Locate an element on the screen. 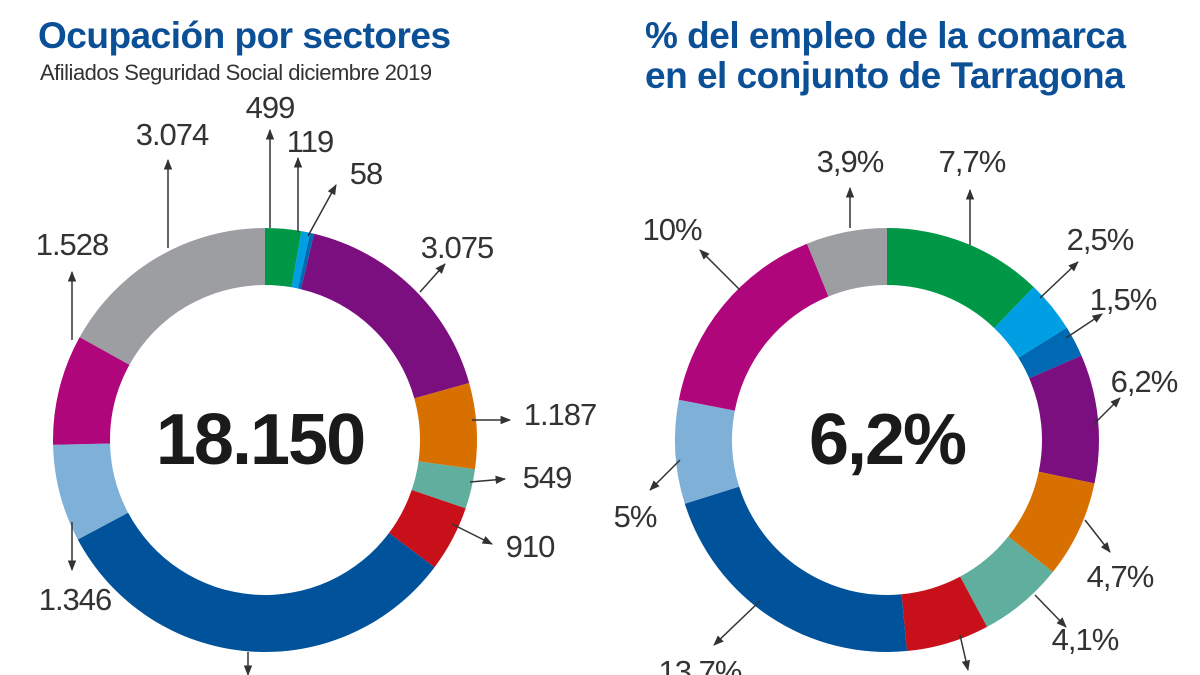 The width and height of the screenshot is (1200, 675). data-label: 910 is located at coordinates (530, 546).